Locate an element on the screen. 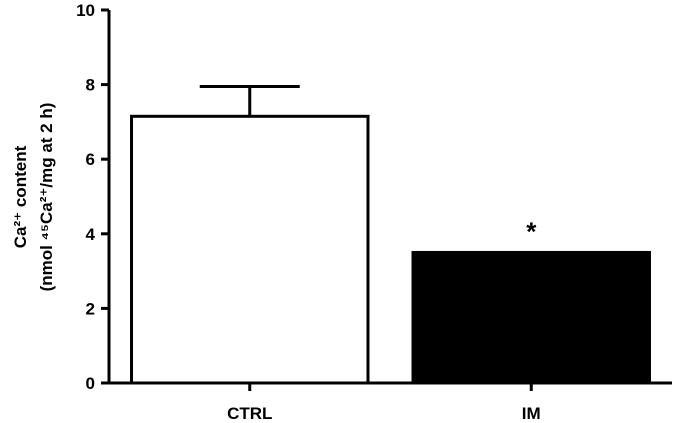 The width and height of the screenshot is (677, 423). y-tick-label-2: 2 is located at coordinates (90, 308).